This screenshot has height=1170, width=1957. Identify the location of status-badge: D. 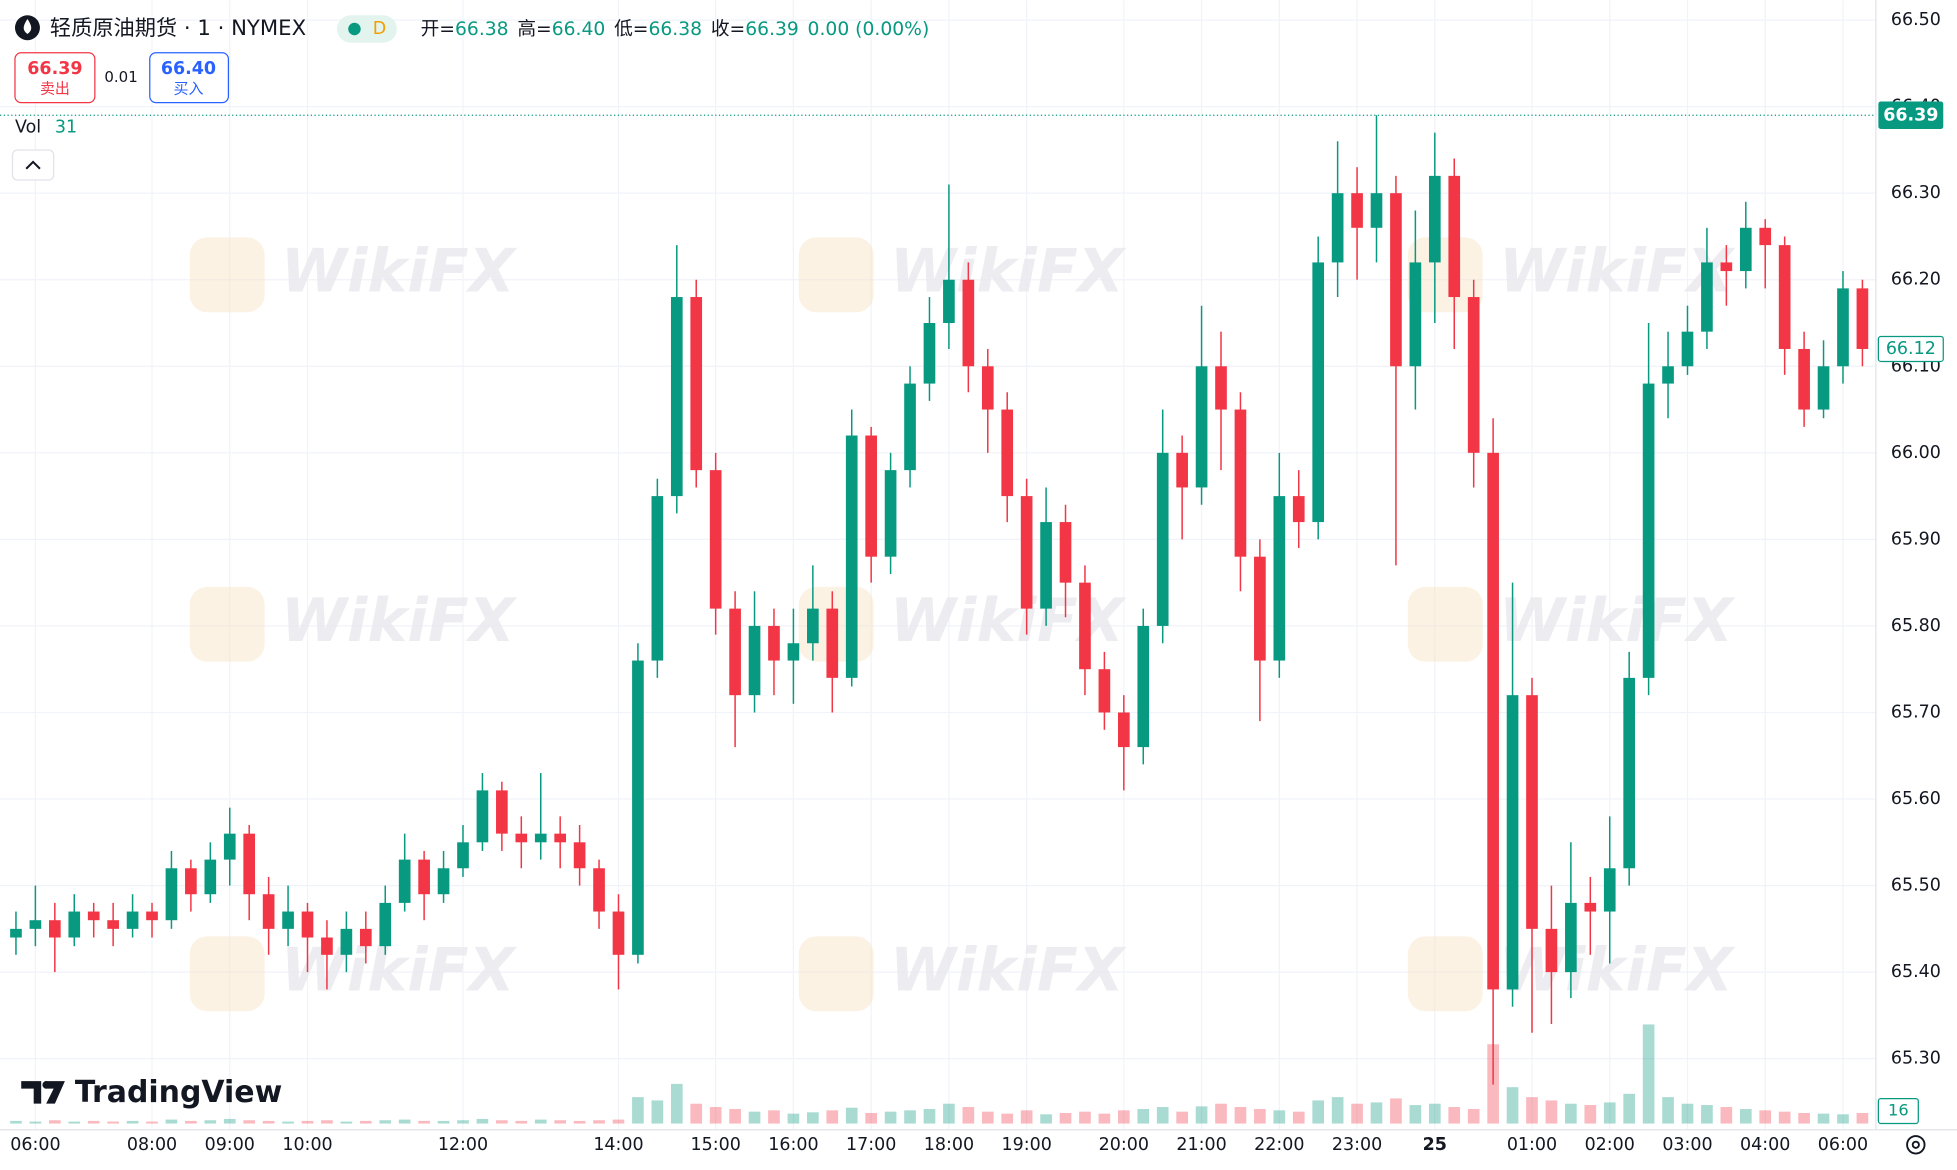
(379, 29).